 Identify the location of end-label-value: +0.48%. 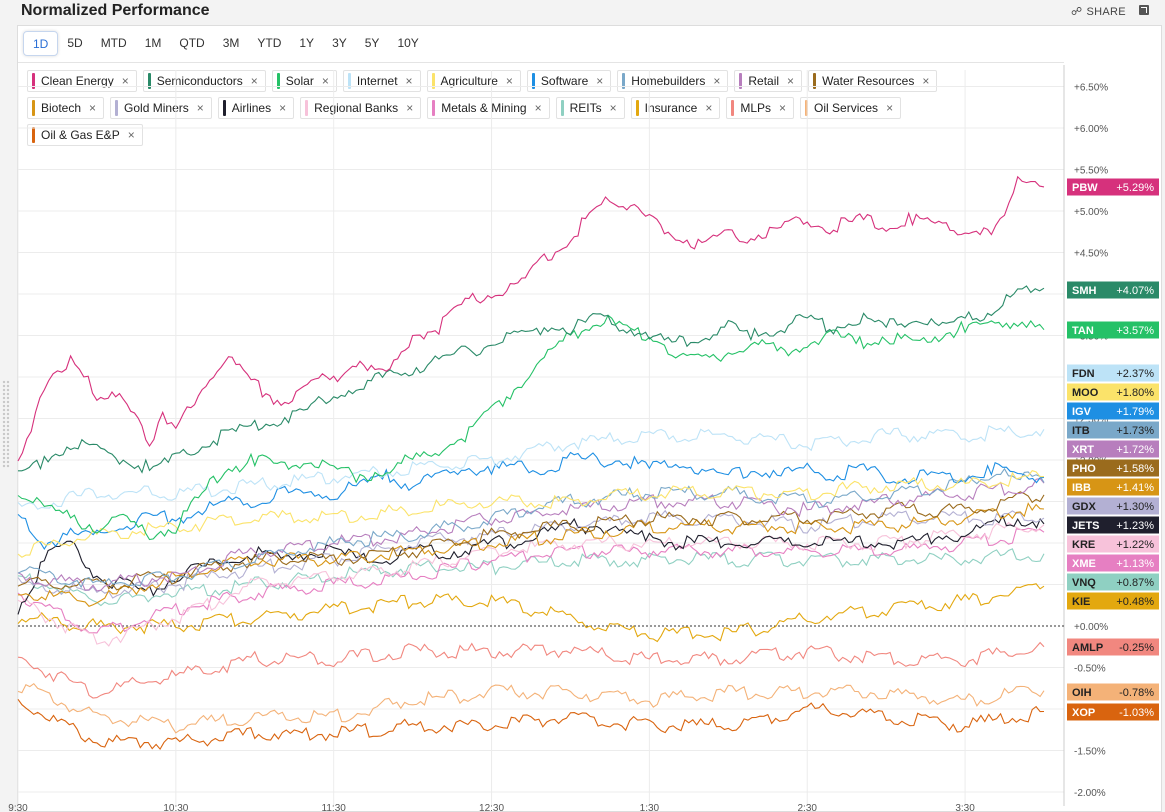
(1135, 602).